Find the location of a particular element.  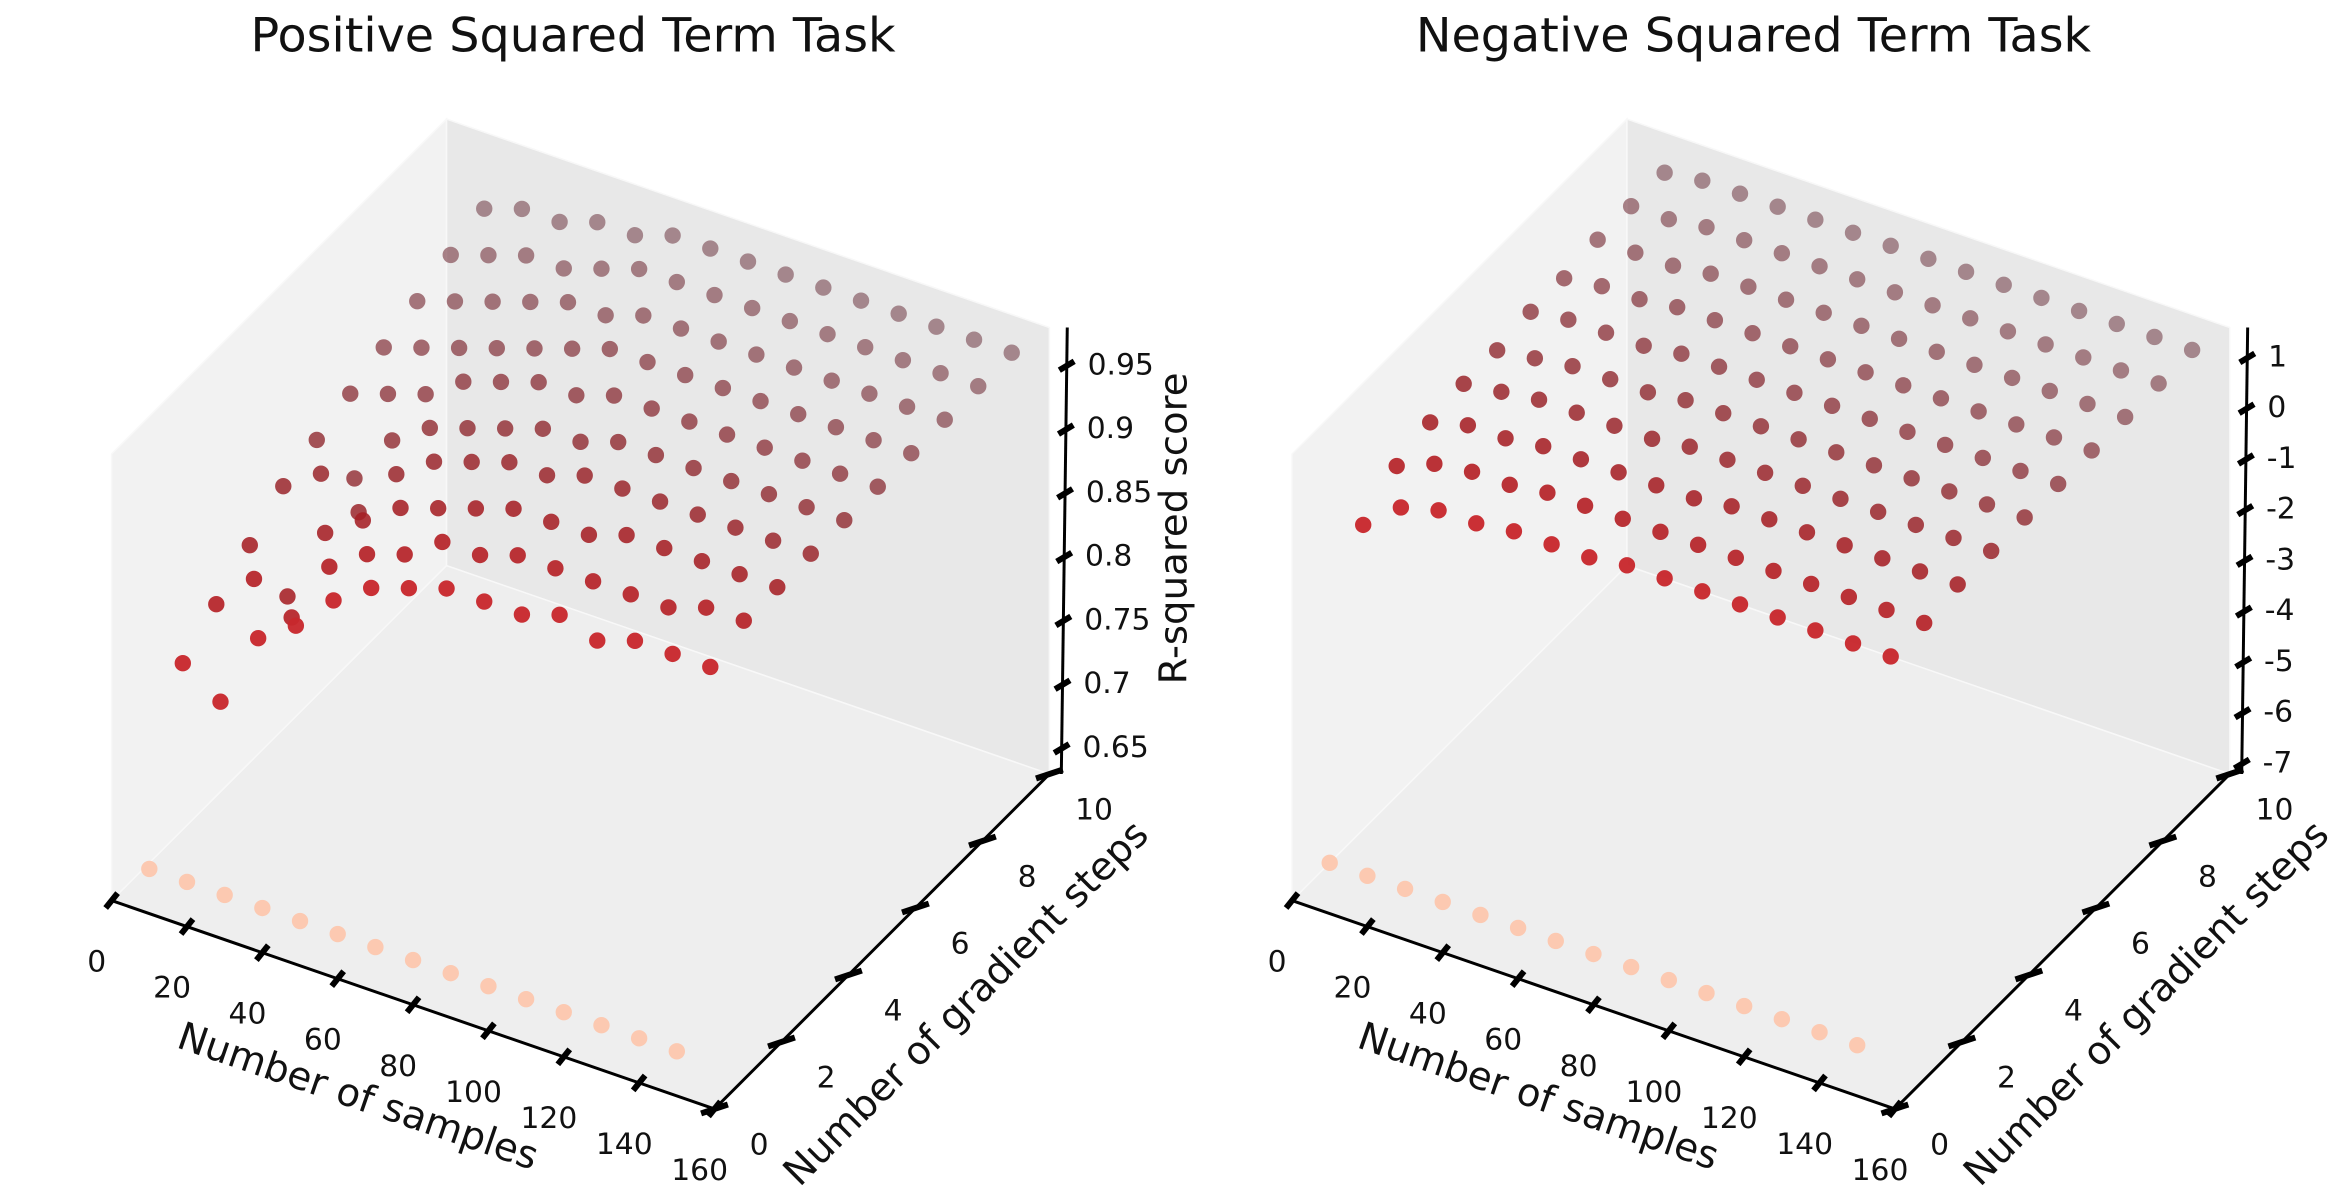

x-tick-label: 0 is located at coordinates (1277, 962).